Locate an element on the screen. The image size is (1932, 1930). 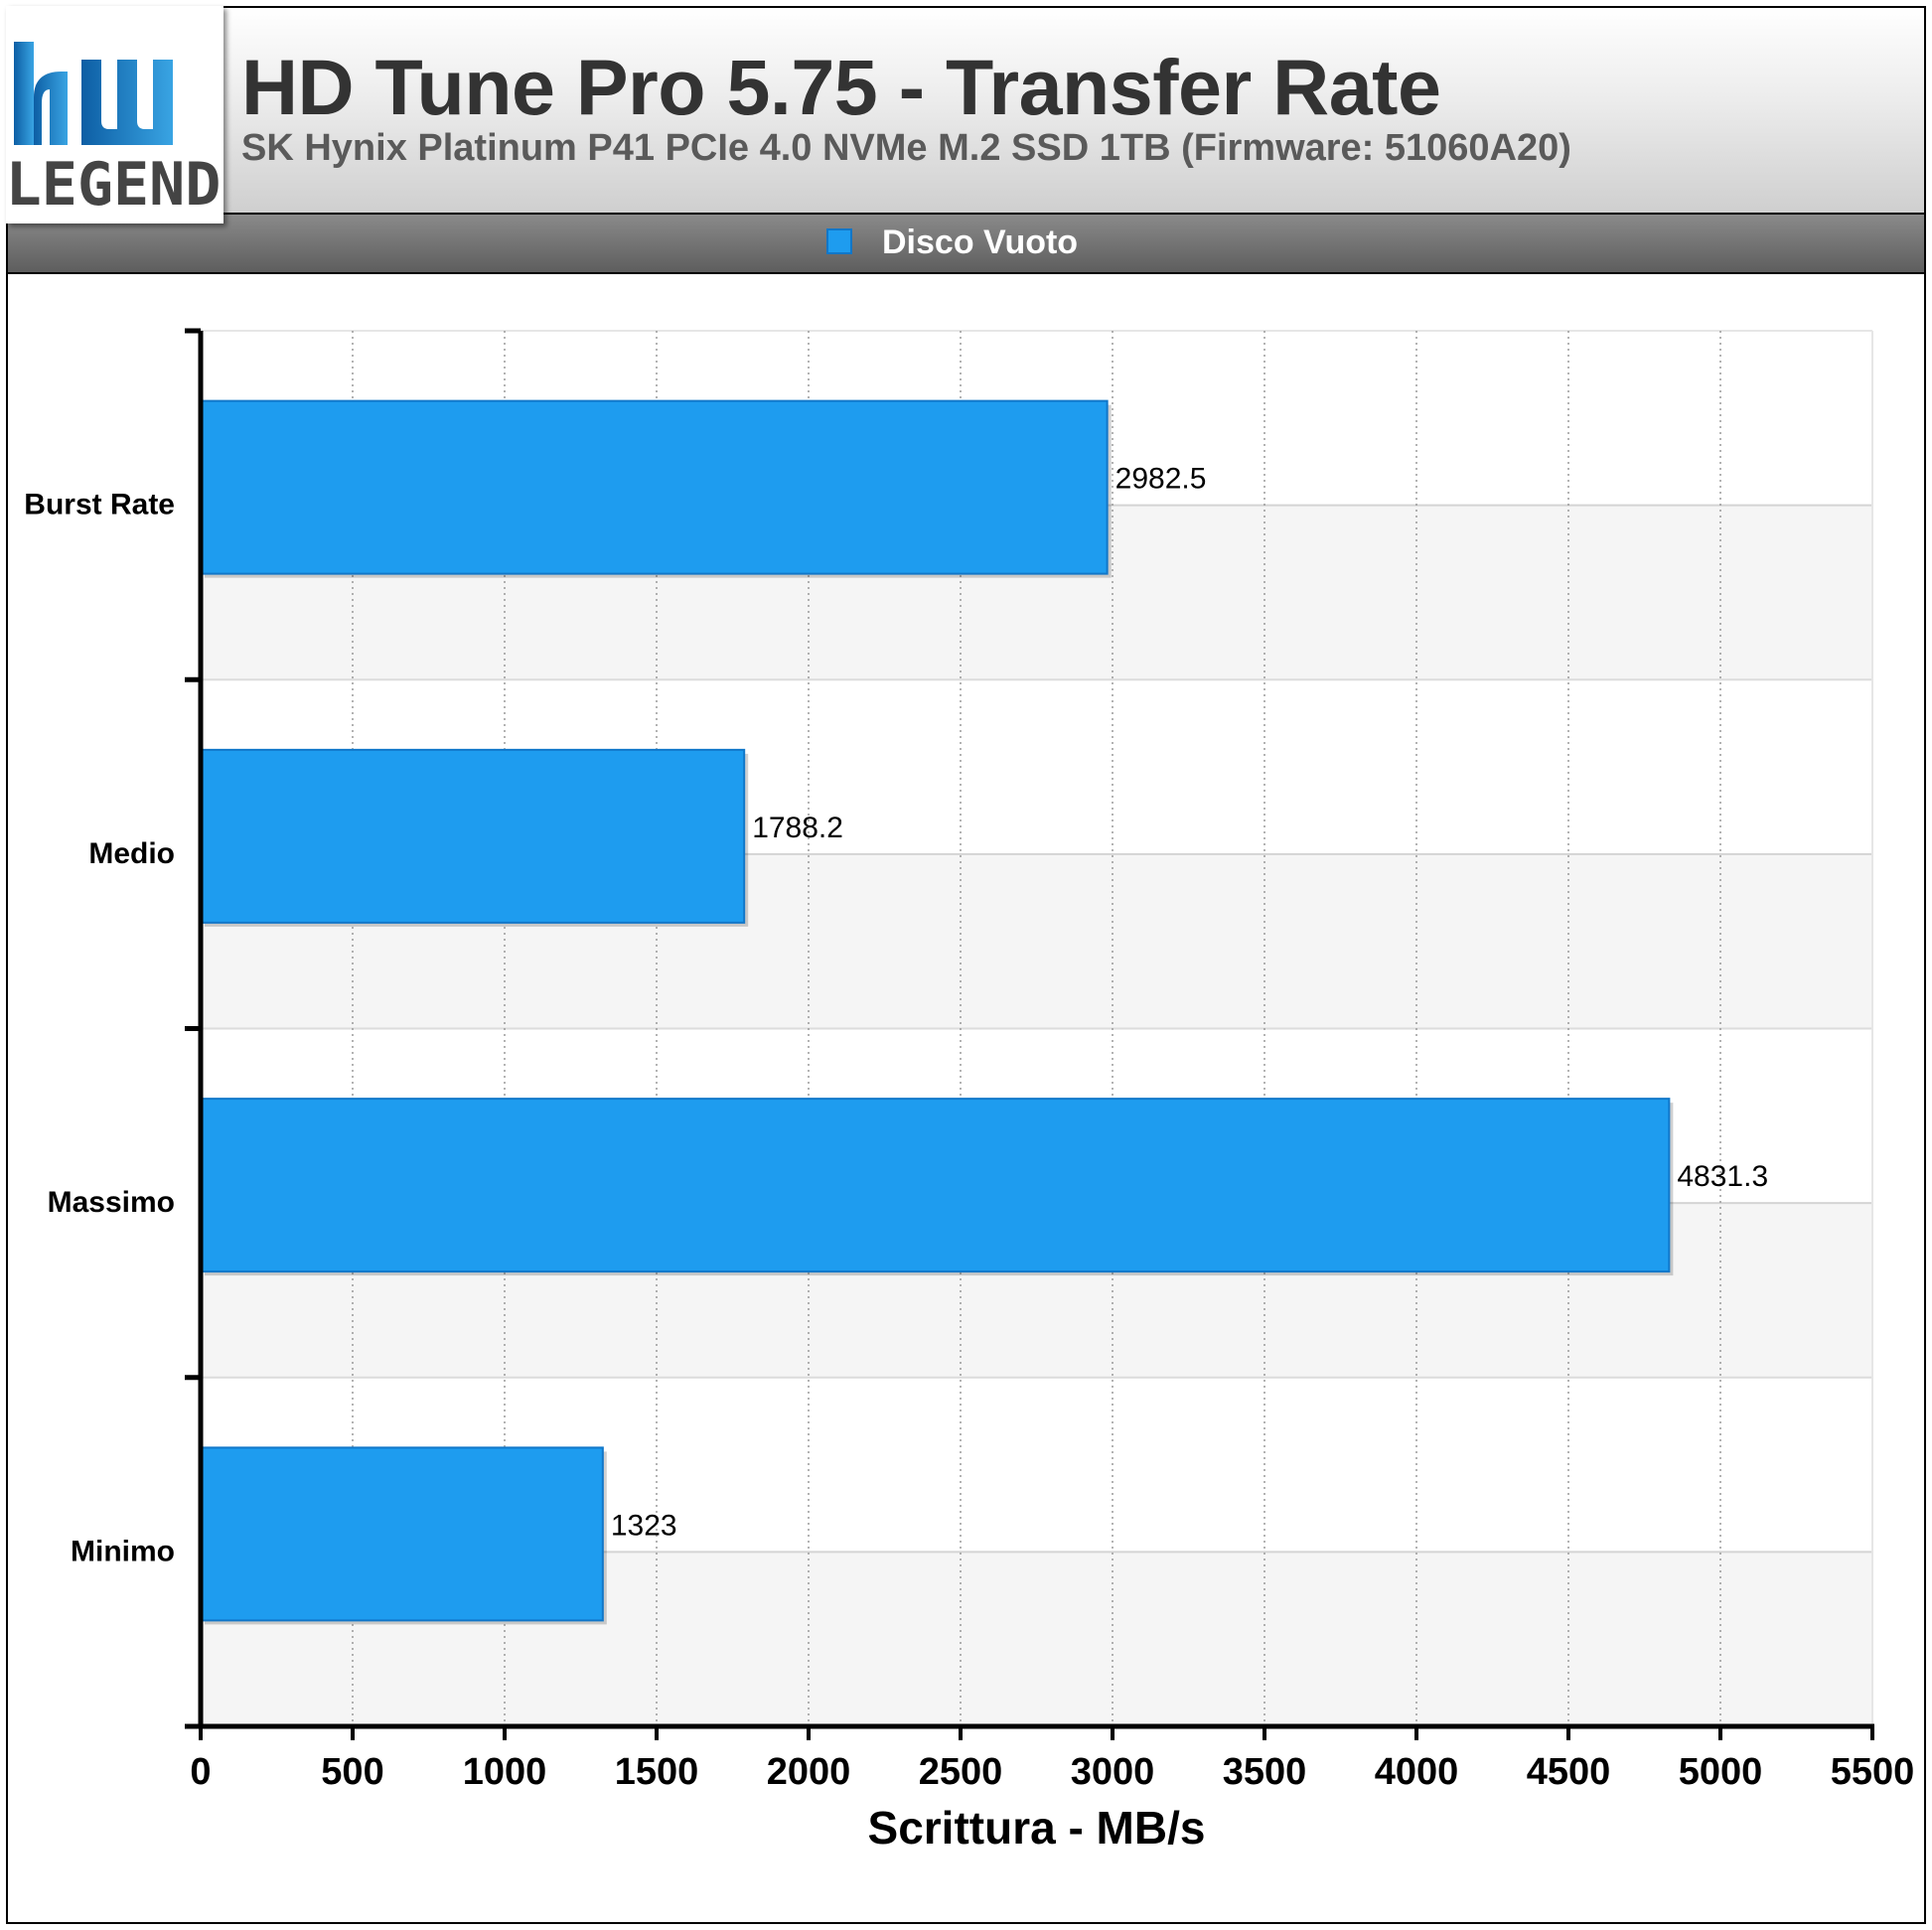
x-tick-label: 5000 is located at coordinates (1721, 1772).